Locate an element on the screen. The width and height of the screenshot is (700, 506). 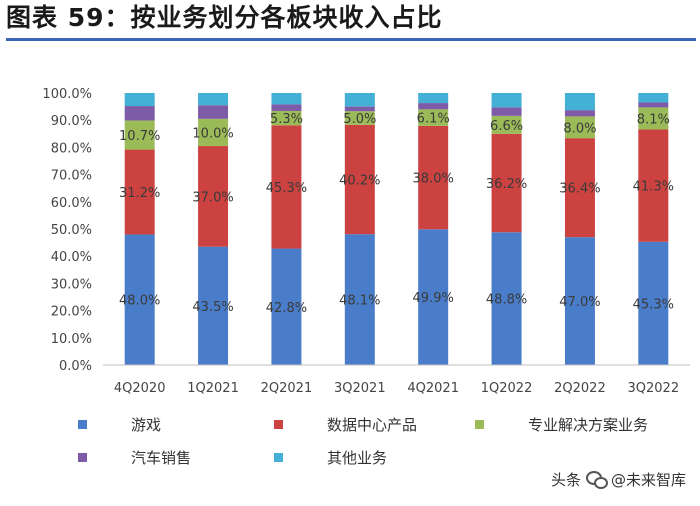
data-label: 48.0% is located at coordinates (139, 301).